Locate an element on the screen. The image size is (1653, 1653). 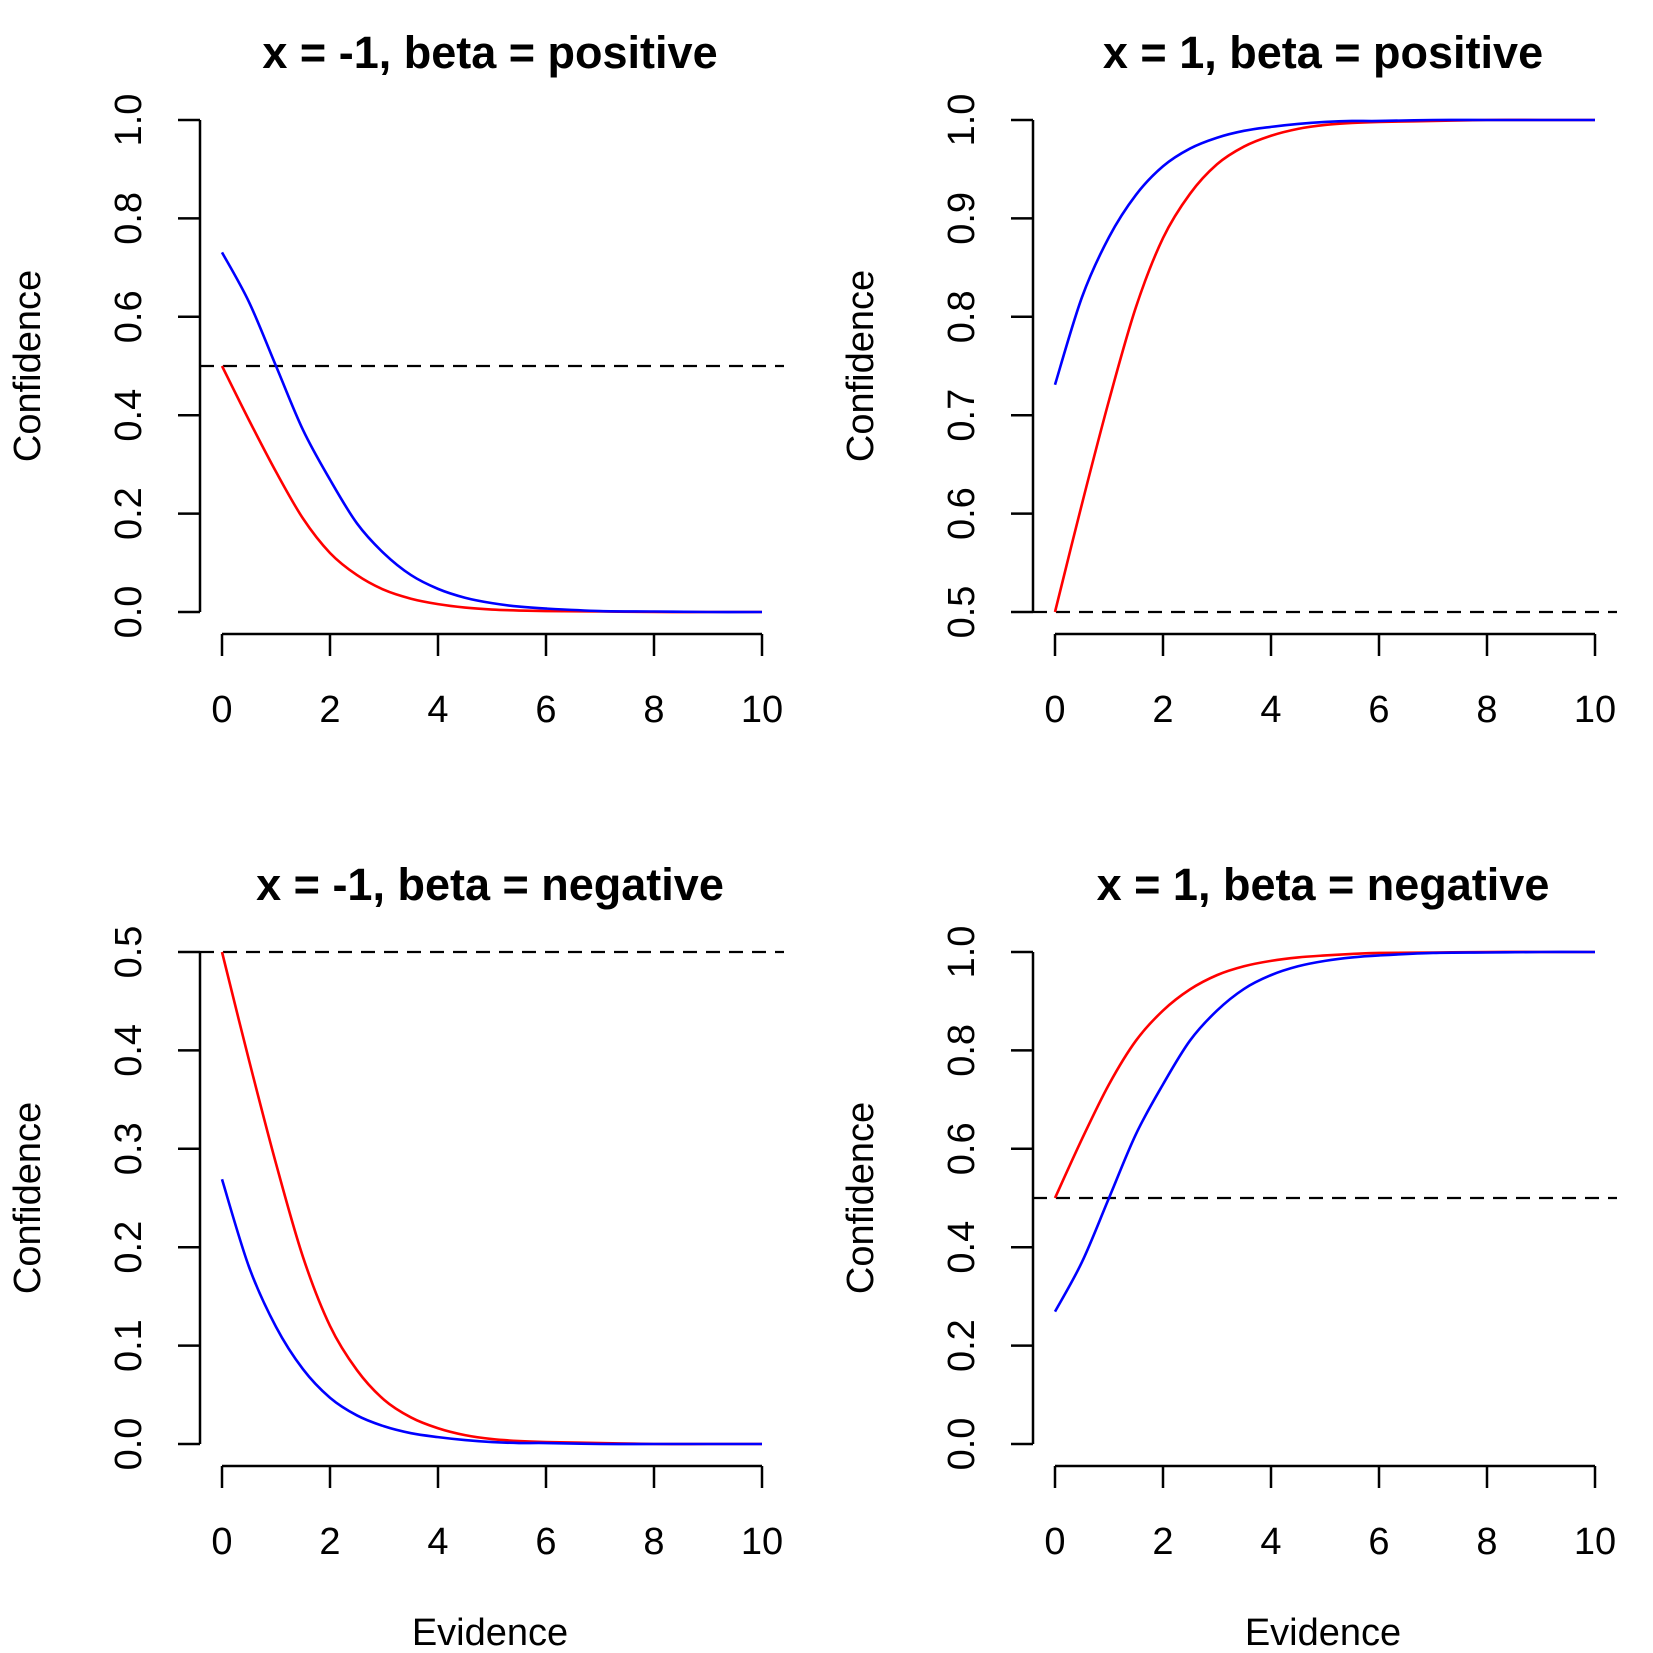
y-tick-label: 0.3 is located at coordinates (129, 1148).